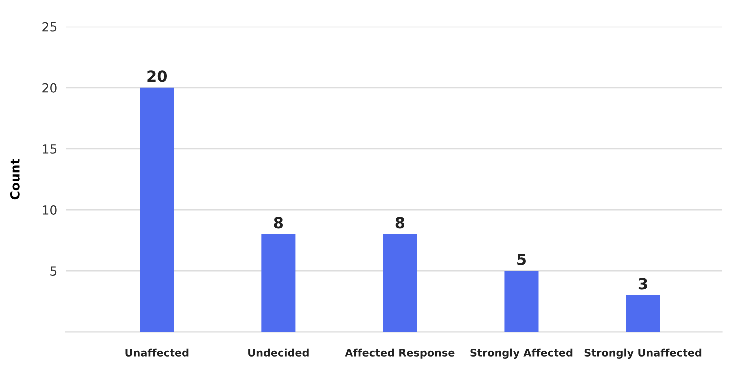 Image resolution: width=750 pixels, height=384 pixels. Describe the element at coordinates (643, 353) in the screenshot. I see `x-tick-label: Strongly Unaffected` at that location.